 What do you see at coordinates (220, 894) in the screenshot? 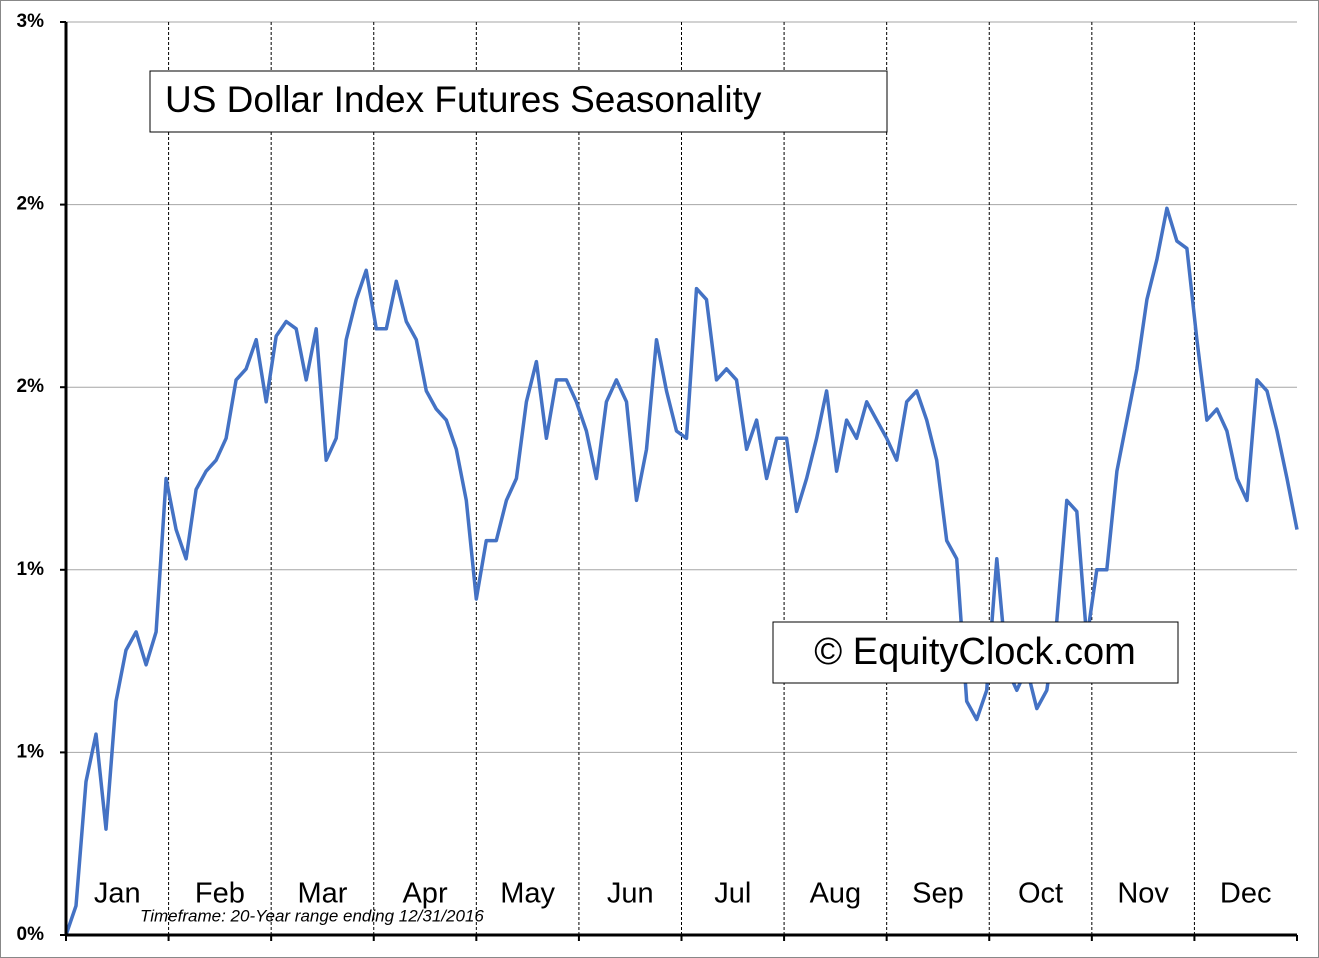
I see `x-tick-label: Feb` at bounding box center [220, 894].